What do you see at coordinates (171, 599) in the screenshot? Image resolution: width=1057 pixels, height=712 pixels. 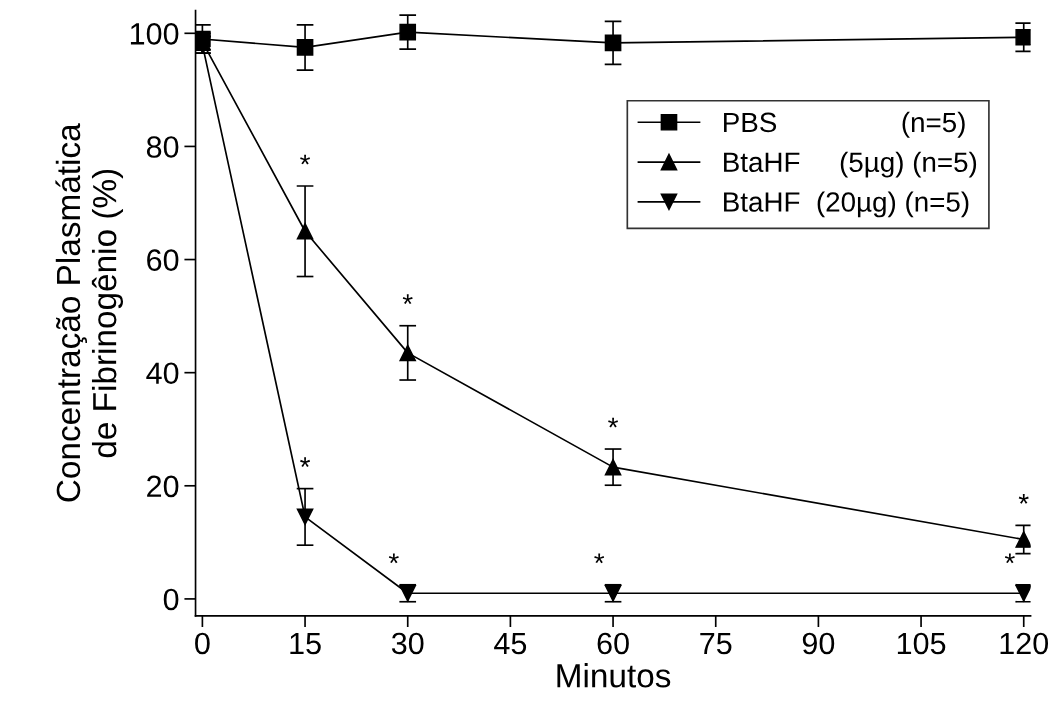 I see `y-tick-label: 0` at bounding box center [171, 599].